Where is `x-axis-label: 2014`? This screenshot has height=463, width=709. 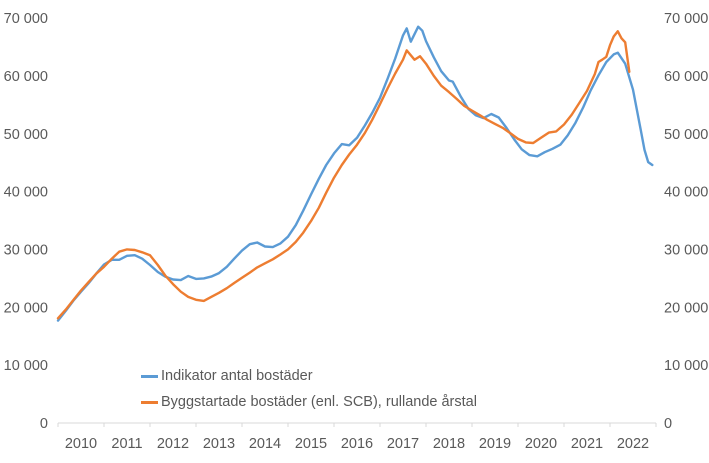
x-axis-label: 2014 is located at coordinates (265, 444).